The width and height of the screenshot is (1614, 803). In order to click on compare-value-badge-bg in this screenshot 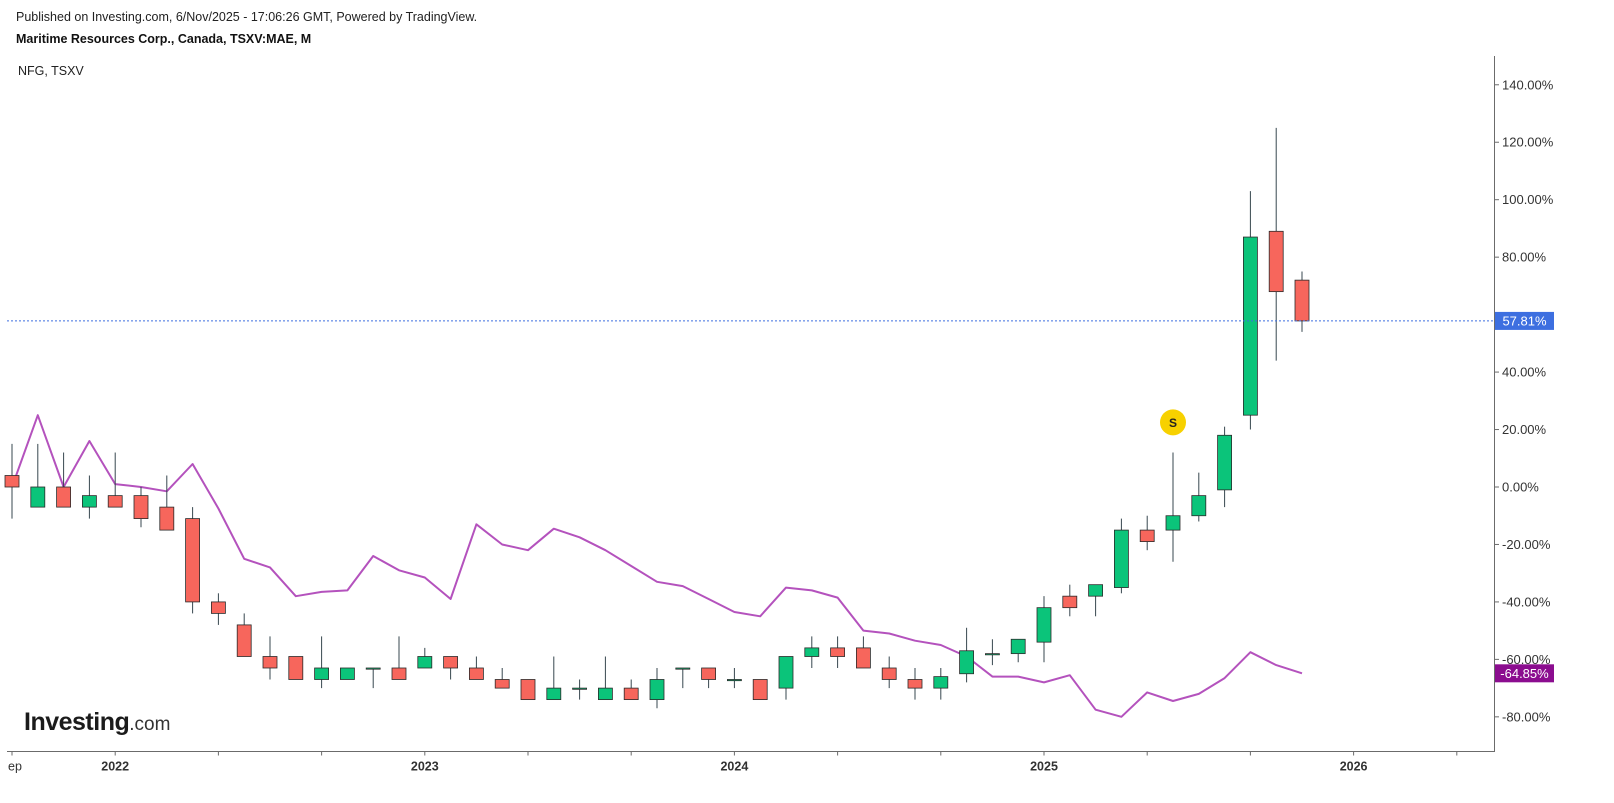, I will do `click(1524, 673)`.